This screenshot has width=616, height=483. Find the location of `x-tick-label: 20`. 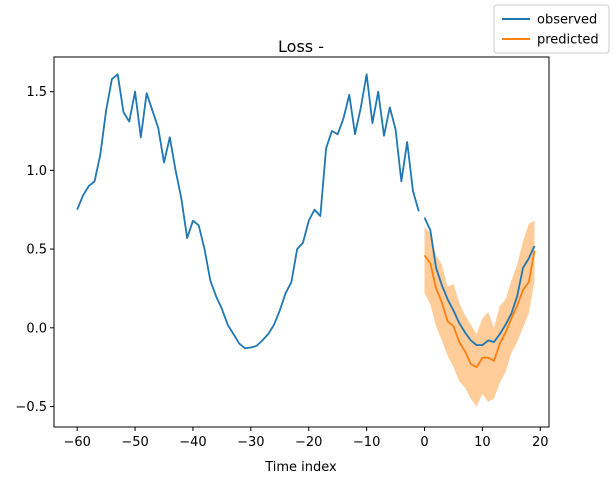

x-tick-label: 20 is located at coordinates (540, 442).